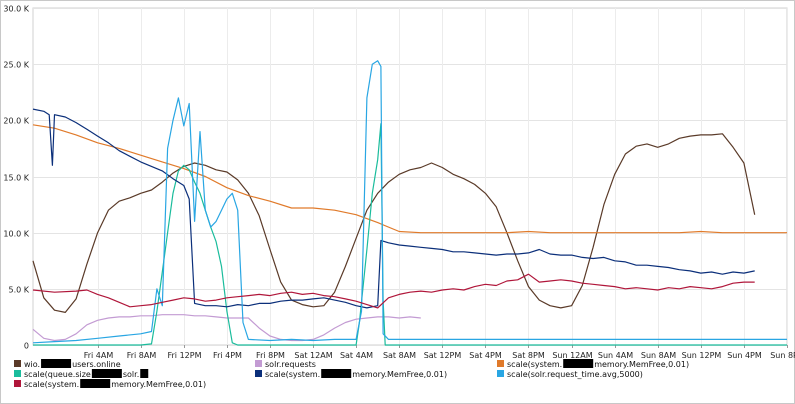  Describe the element at coordinates (575, 374) in the screenshot. I see `legend-label: scale(solr.request_time.avg,5000)` at that location.